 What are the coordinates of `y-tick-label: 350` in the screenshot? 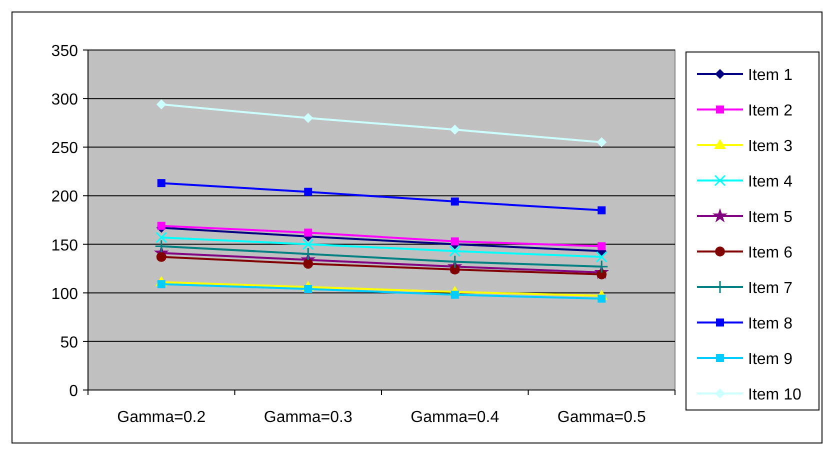 It's located at (64, 51).